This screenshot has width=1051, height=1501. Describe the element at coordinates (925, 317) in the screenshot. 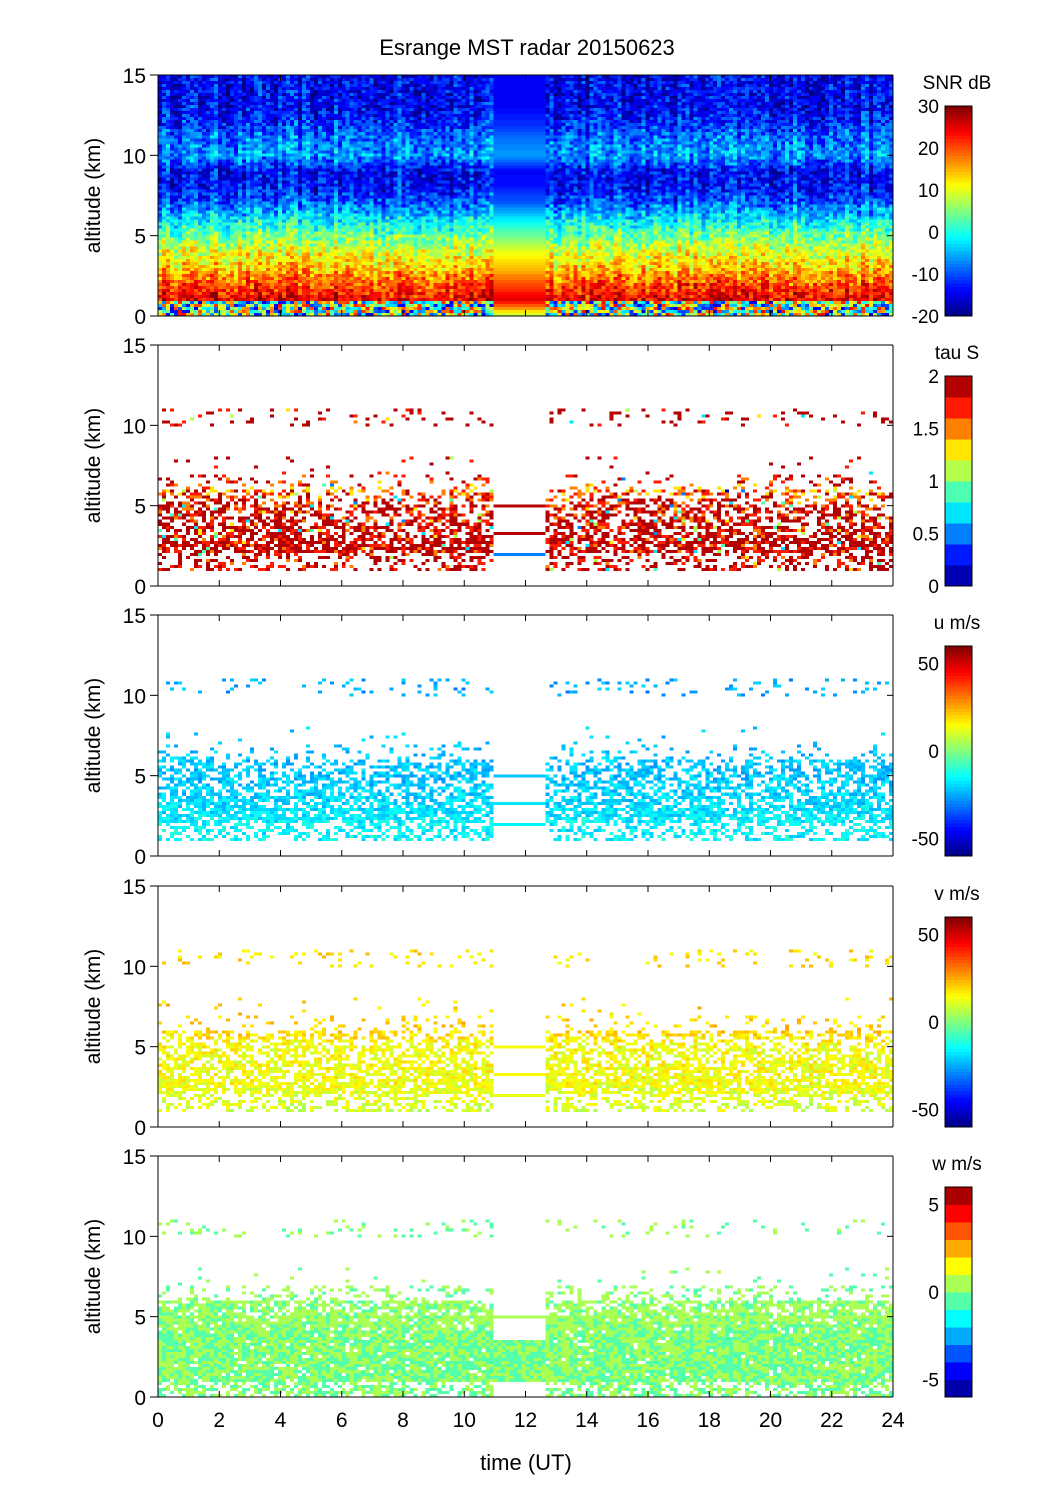

I see `colorbar-tick-label: -20` at that location.